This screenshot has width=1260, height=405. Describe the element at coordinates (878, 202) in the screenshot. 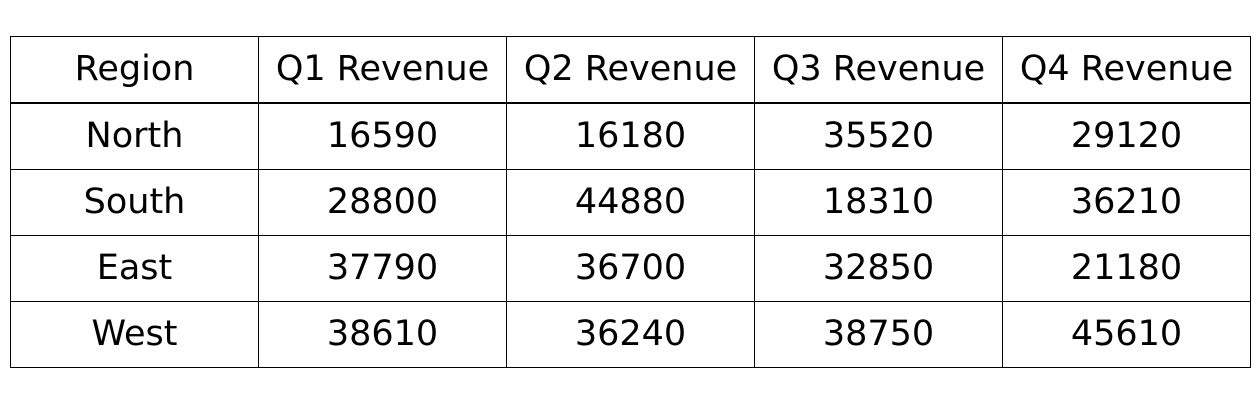

I see `value-cell: 18310` at that location.